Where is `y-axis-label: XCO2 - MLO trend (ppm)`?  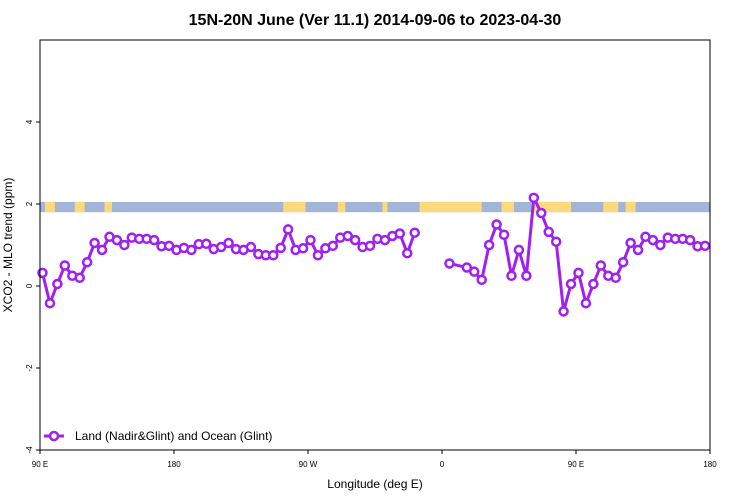 y-axis-label: XCO2 - MLO trend (ppm) is located at coordinates (8, 245).